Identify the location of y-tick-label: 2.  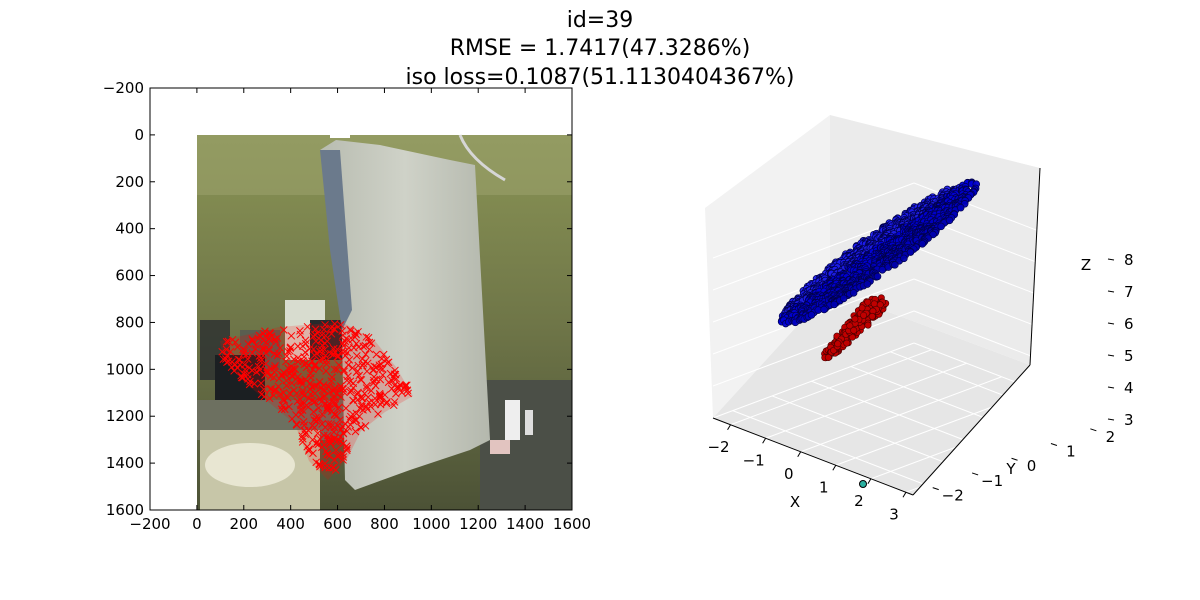
(1111, 437).